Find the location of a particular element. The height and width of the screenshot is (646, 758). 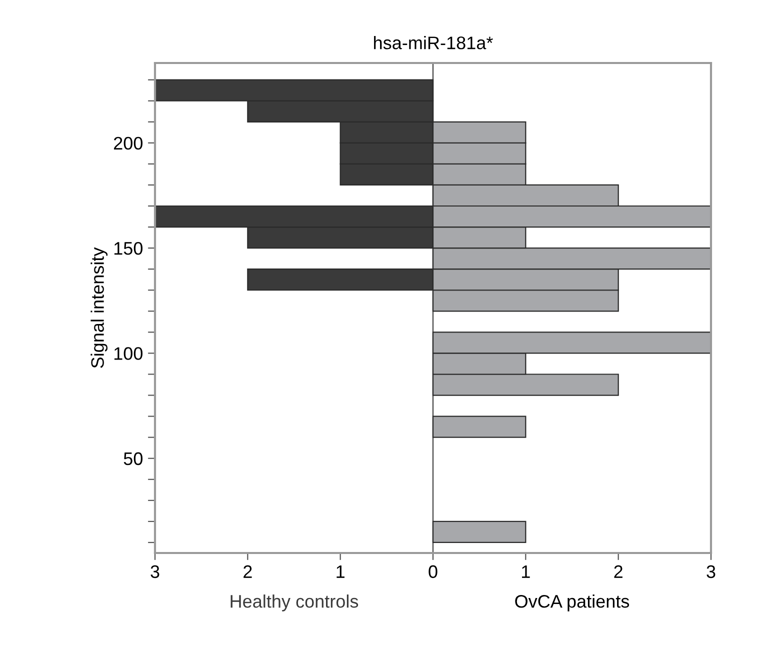

text: Healthy controls is located at coordinates (294, 603).